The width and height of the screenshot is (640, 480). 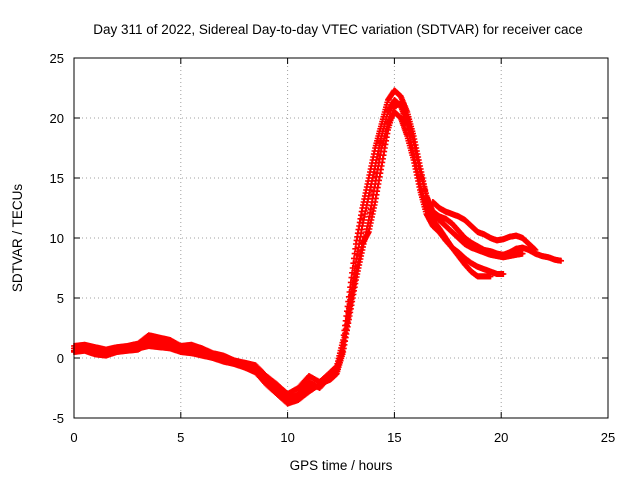 What do you see at coordinates (60, 358) in the screenshot?
I see `y-tick-label: 0` at bounding box center [60, 358].